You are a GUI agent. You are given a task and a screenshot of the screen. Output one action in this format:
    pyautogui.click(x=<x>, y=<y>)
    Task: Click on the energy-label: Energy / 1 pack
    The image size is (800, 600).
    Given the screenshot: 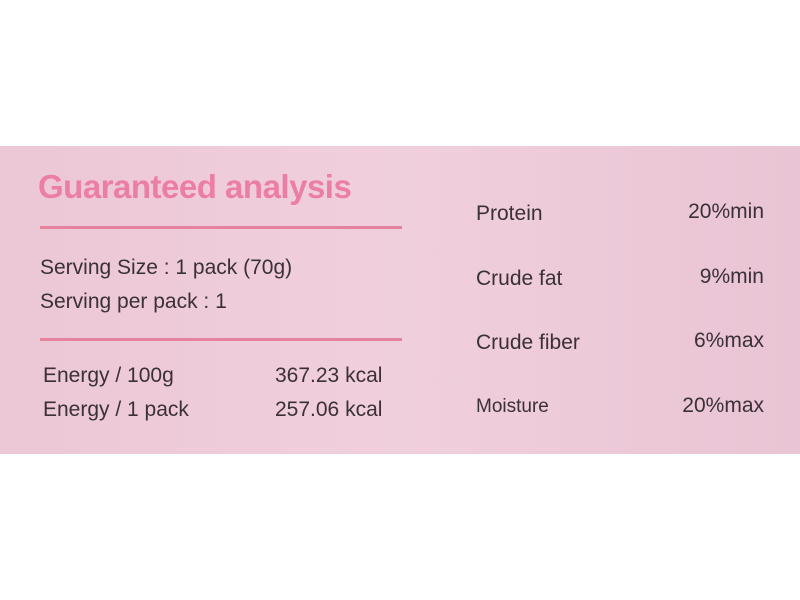 What is the action you would take?
    pyautogui.click(x=116, y=409)
    